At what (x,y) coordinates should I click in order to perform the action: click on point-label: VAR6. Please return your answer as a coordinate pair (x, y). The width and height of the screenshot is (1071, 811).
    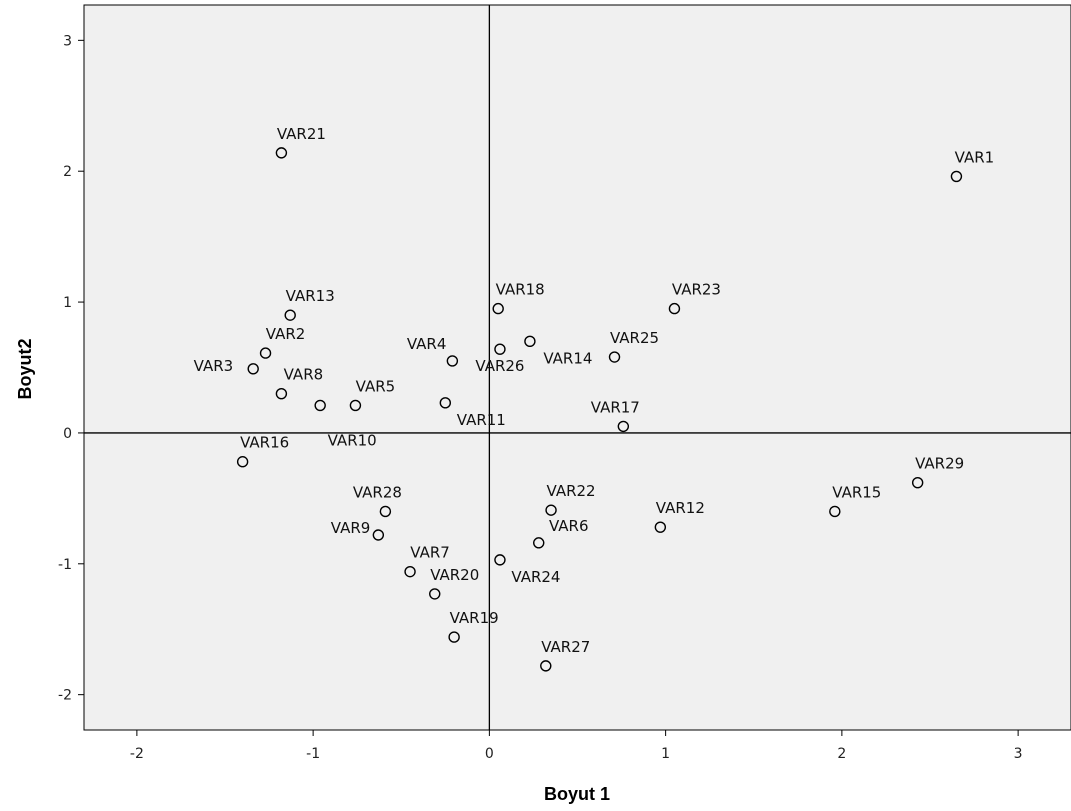
    Looking at the image, I should click on (569, 526).